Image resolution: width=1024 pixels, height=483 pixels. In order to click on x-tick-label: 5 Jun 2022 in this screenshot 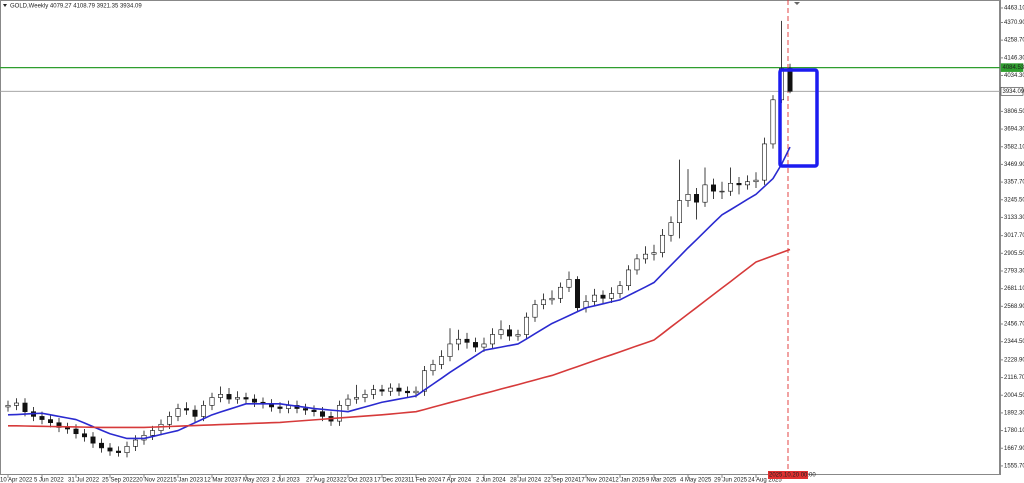, I will do `click(49, 480)`.